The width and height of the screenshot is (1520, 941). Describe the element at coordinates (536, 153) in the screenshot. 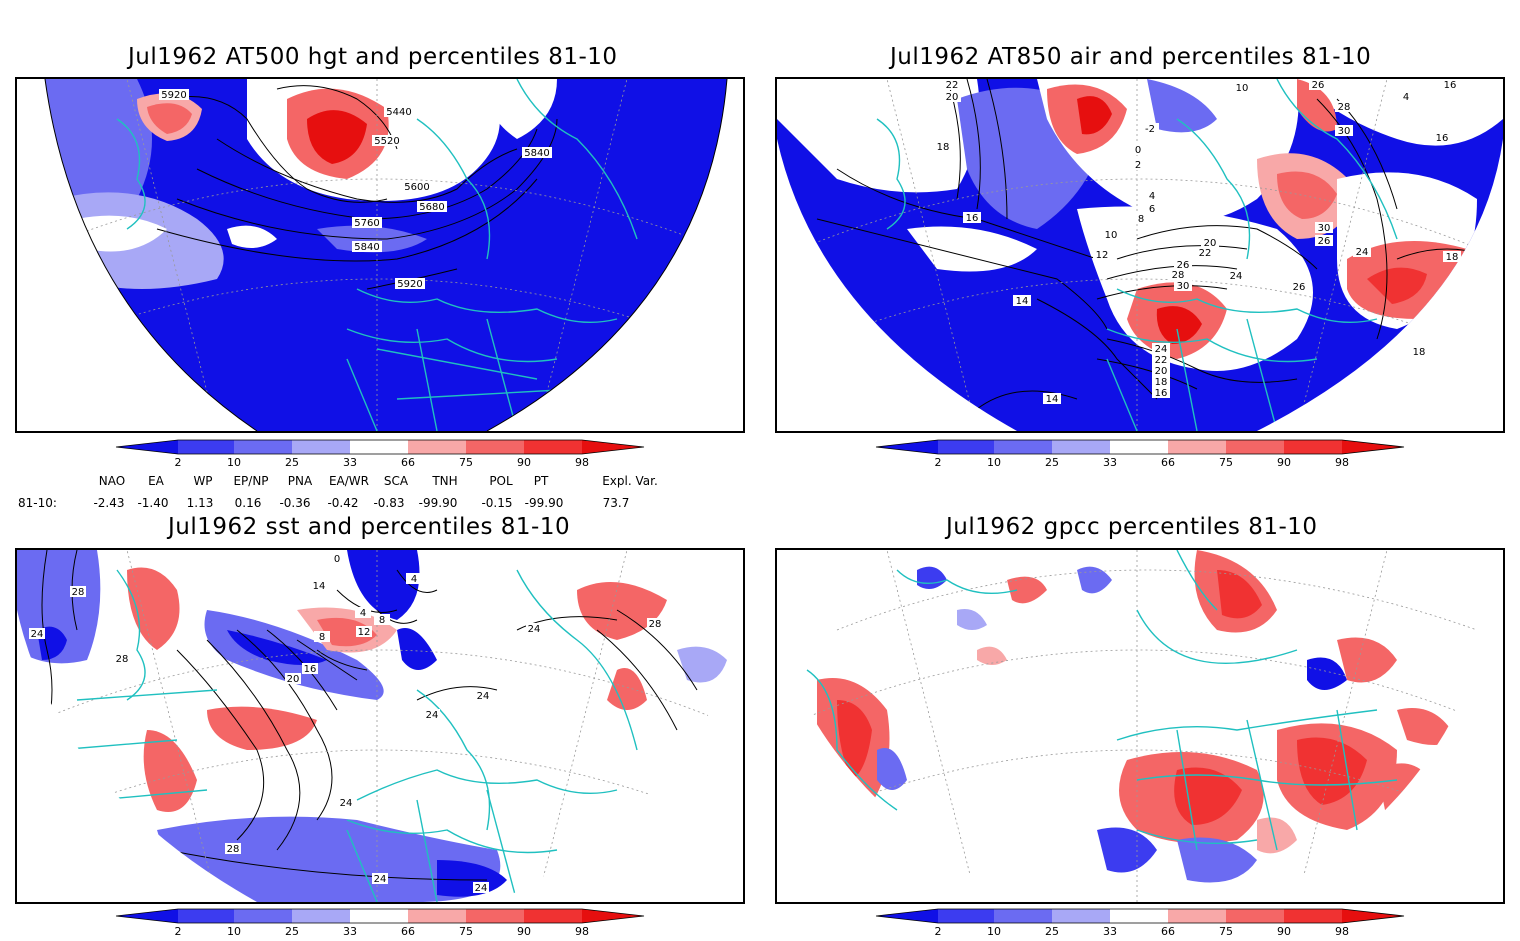

I see `contour-label: 5840` at that location.